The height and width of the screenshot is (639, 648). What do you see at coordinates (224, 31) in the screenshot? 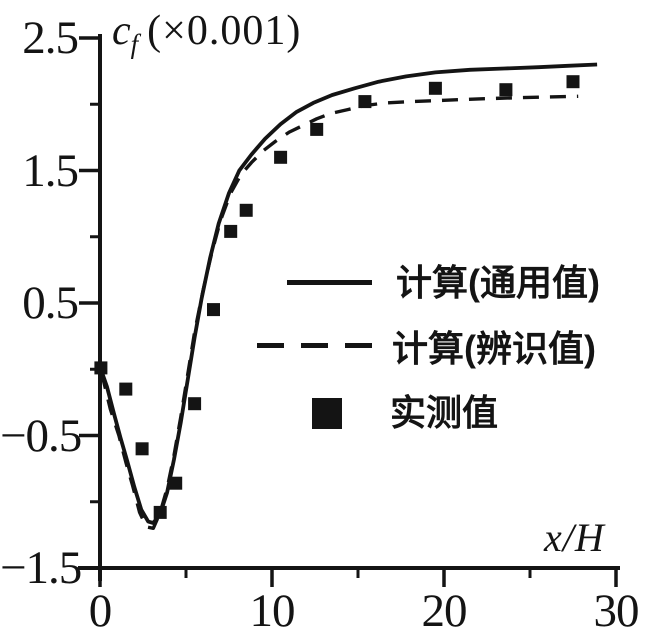
I see `y-axis-units: (×0.001)` at bounding box center [224, 31].